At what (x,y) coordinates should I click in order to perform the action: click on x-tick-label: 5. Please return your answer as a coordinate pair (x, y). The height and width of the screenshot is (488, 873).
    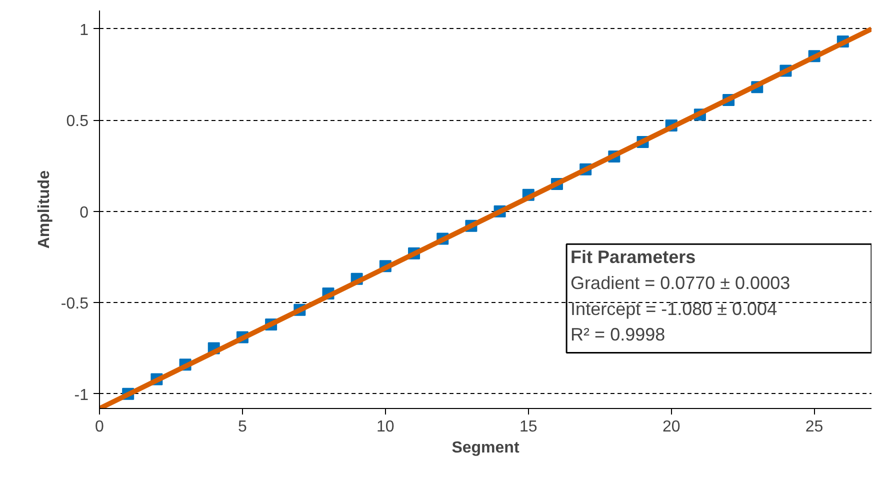
    Looking at the image, I should click on (243, 427).